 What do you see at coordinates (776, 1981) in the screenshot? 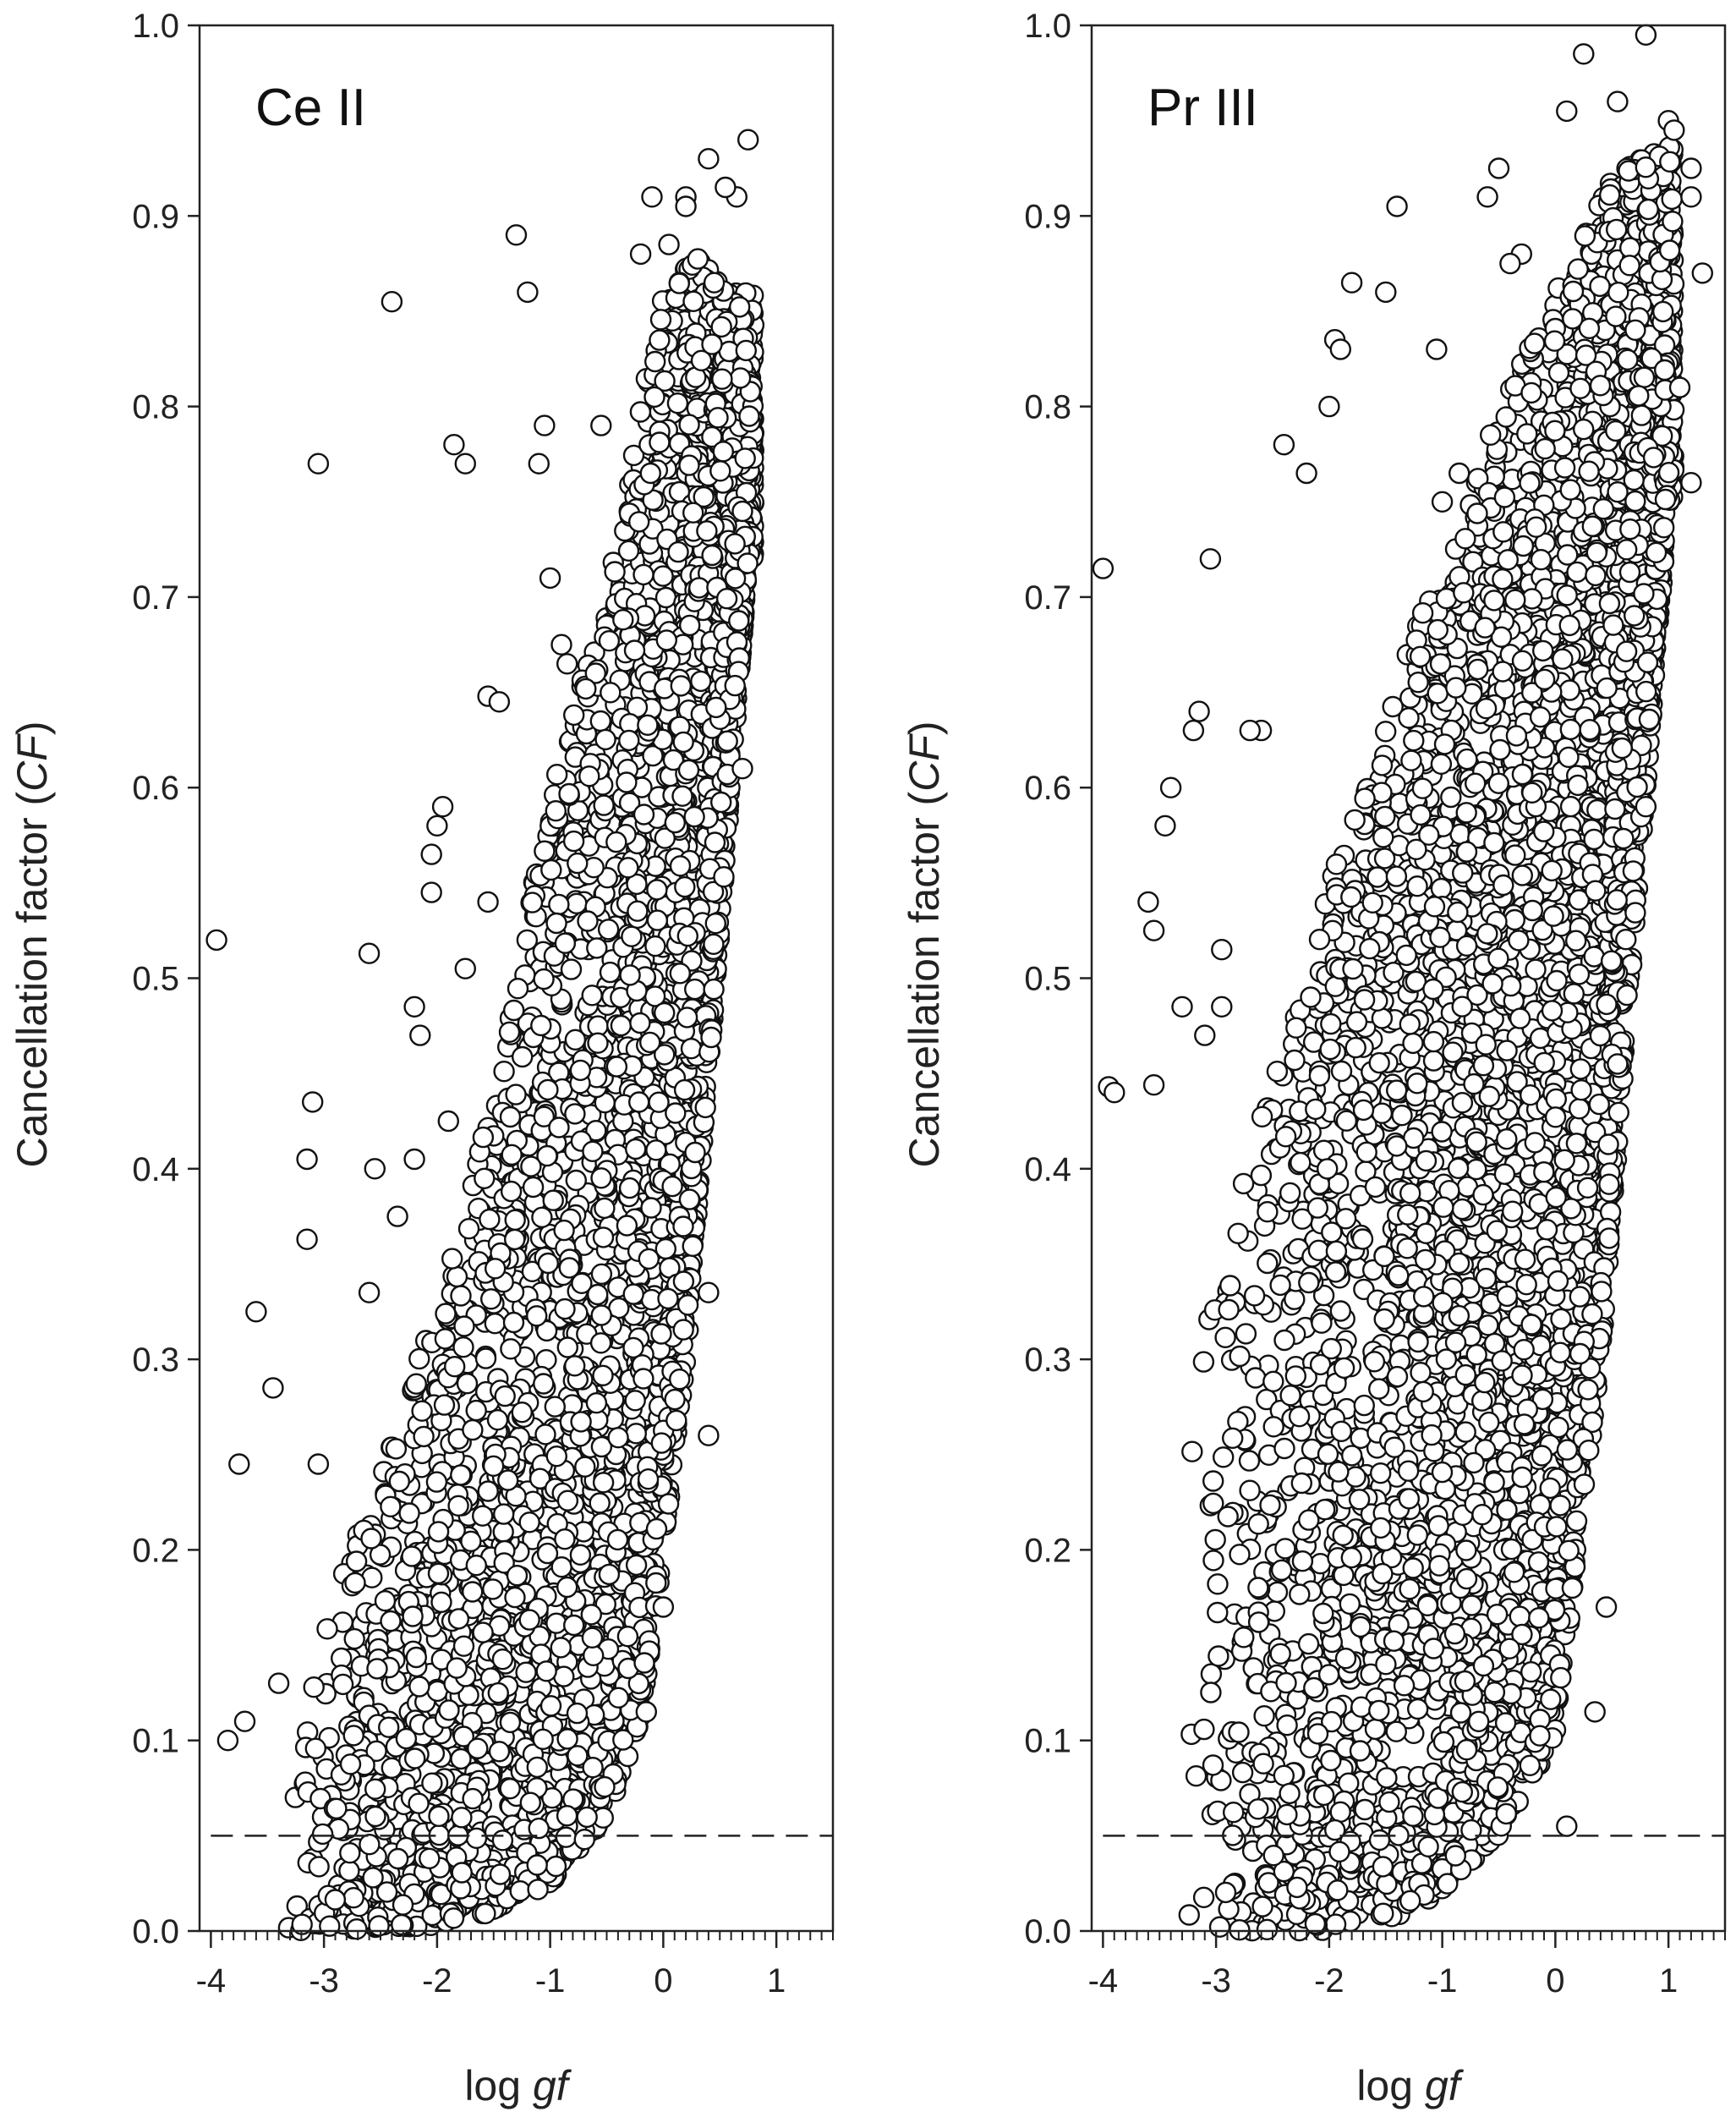
I see `x-tick-label: 1` at bounding box center [776, 1981].